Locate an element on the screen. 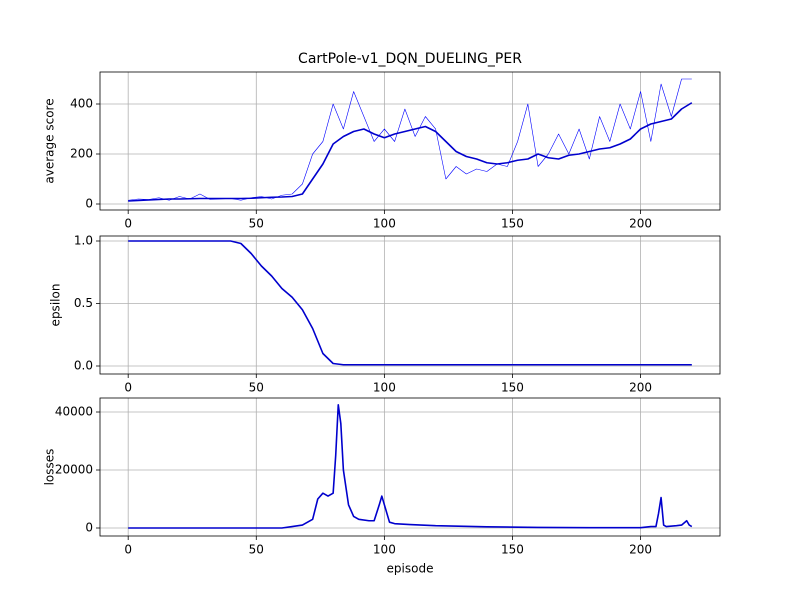  y-tick-label: 40000 is located at coordinates (74, 412).